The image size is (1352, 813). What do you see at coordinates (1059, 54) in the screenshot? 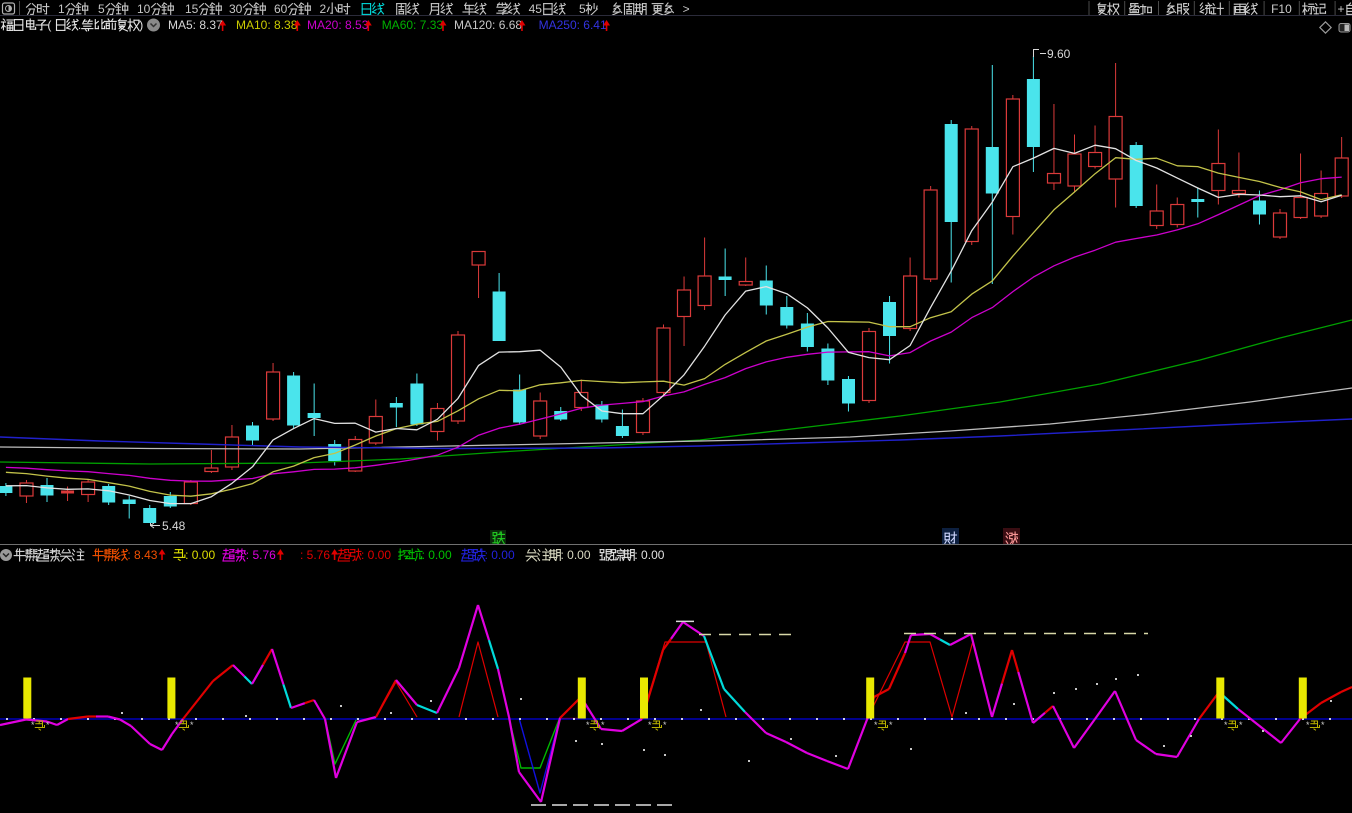
I see `svg-text: 9.60` at bounding box center [1059, 54].